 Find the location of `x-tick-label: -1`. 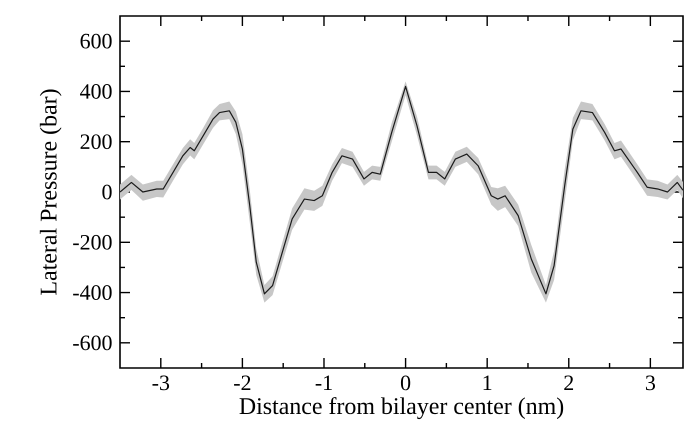

x-tick-label: -1 is located at coordinates (324, 383).